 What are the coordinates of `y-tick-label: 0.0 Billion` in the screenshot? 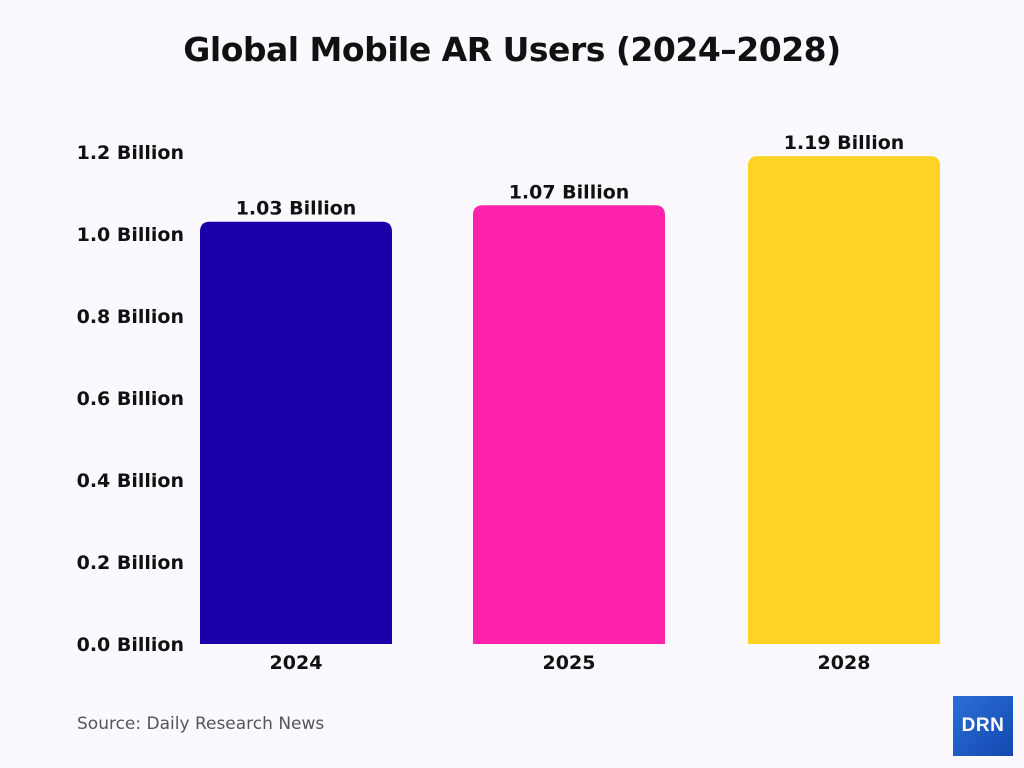 It's located at (130, 645).